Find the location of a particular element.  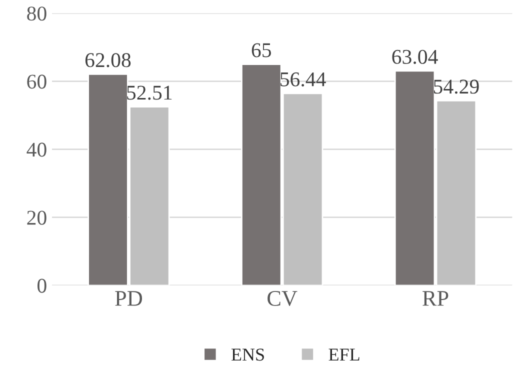

data-label: 65 is located at coordinates (261, 50).